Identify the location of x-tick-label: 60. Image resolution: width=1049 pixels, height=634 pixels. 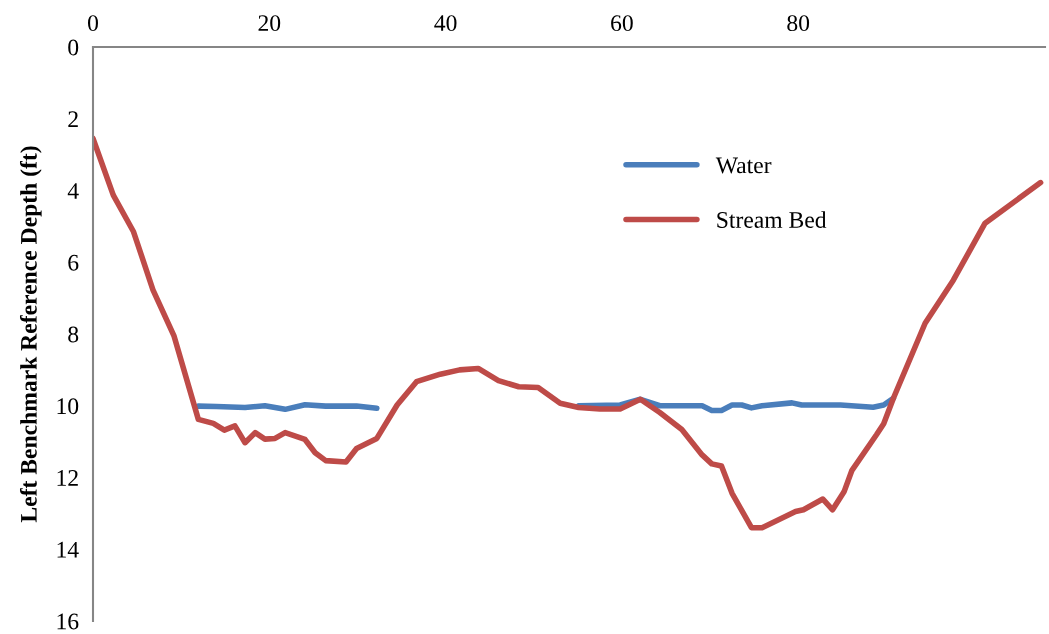
(622, 23).